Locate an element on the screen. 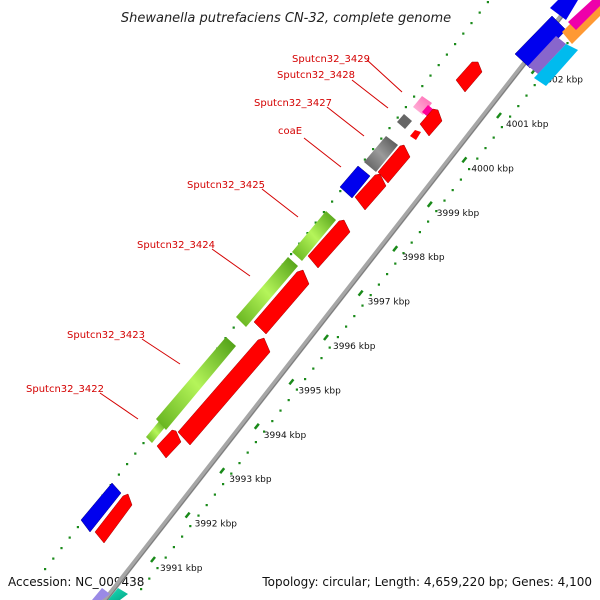  gene-3429-label: Sputcn32_3429 is located at coordinates (331, 59).